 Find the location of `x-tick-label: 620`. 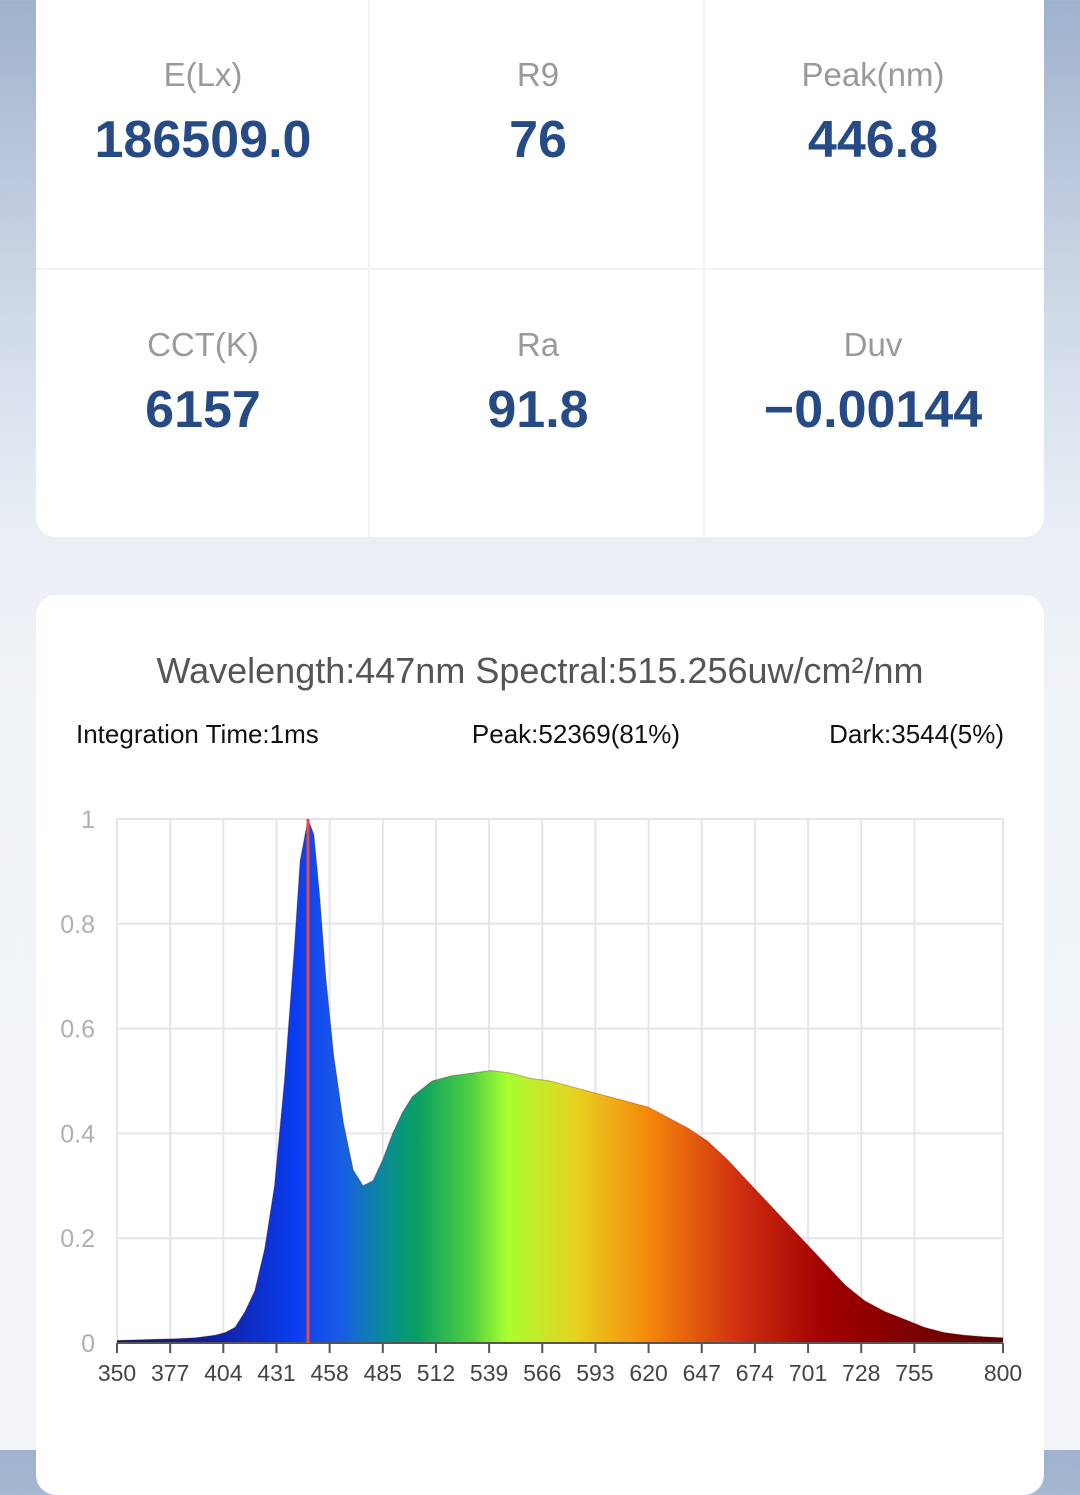

x-tick-label: 620 is located at coordinates (648, 1373).